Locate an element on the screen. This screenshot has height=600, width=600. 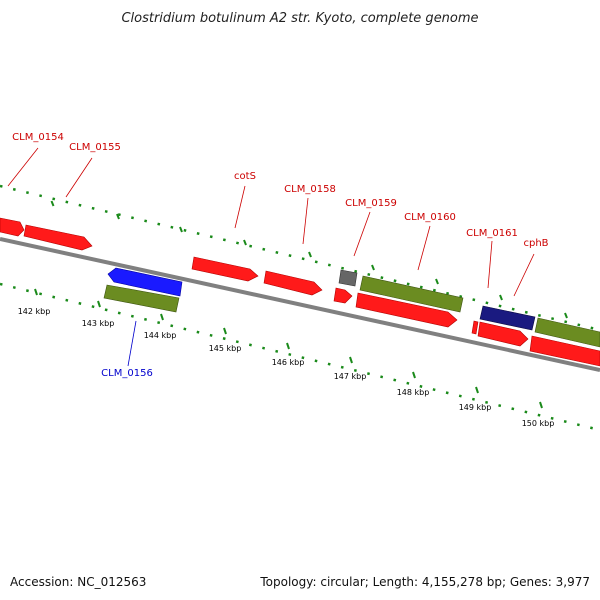
gene-label-CLM_0161: CLM_0161 is located at coordinates (492, 233).